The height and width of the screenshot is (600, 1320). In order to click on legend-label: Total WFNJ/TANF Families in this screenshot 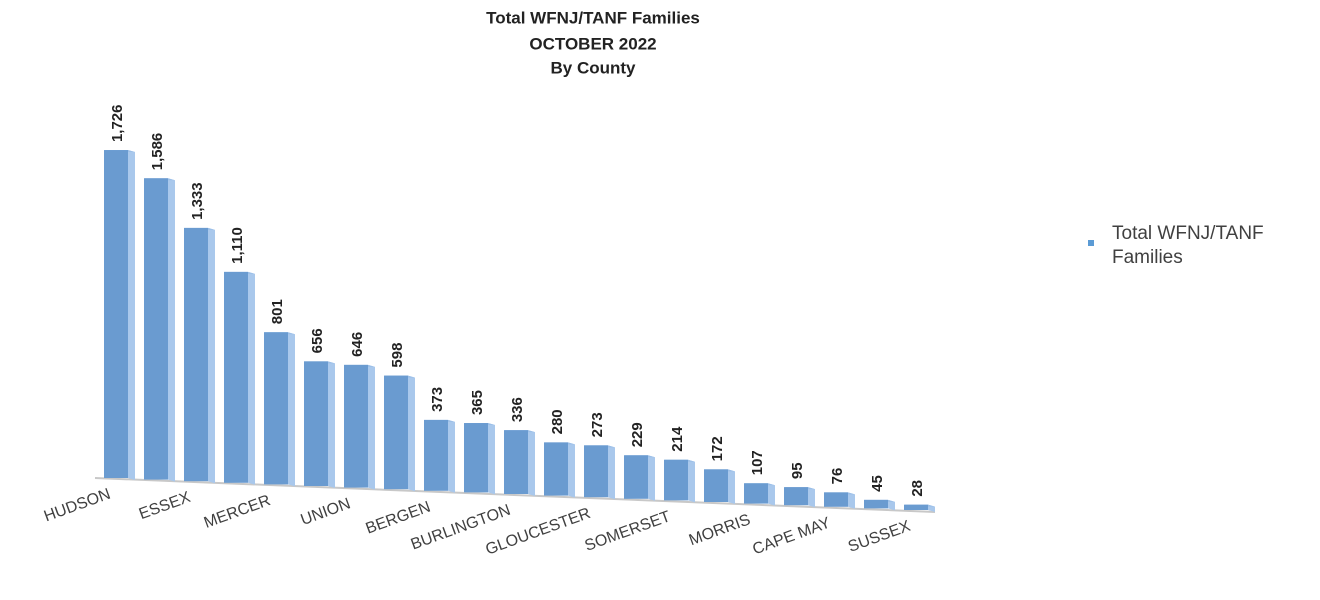, I will do `click(1188, 245)`.